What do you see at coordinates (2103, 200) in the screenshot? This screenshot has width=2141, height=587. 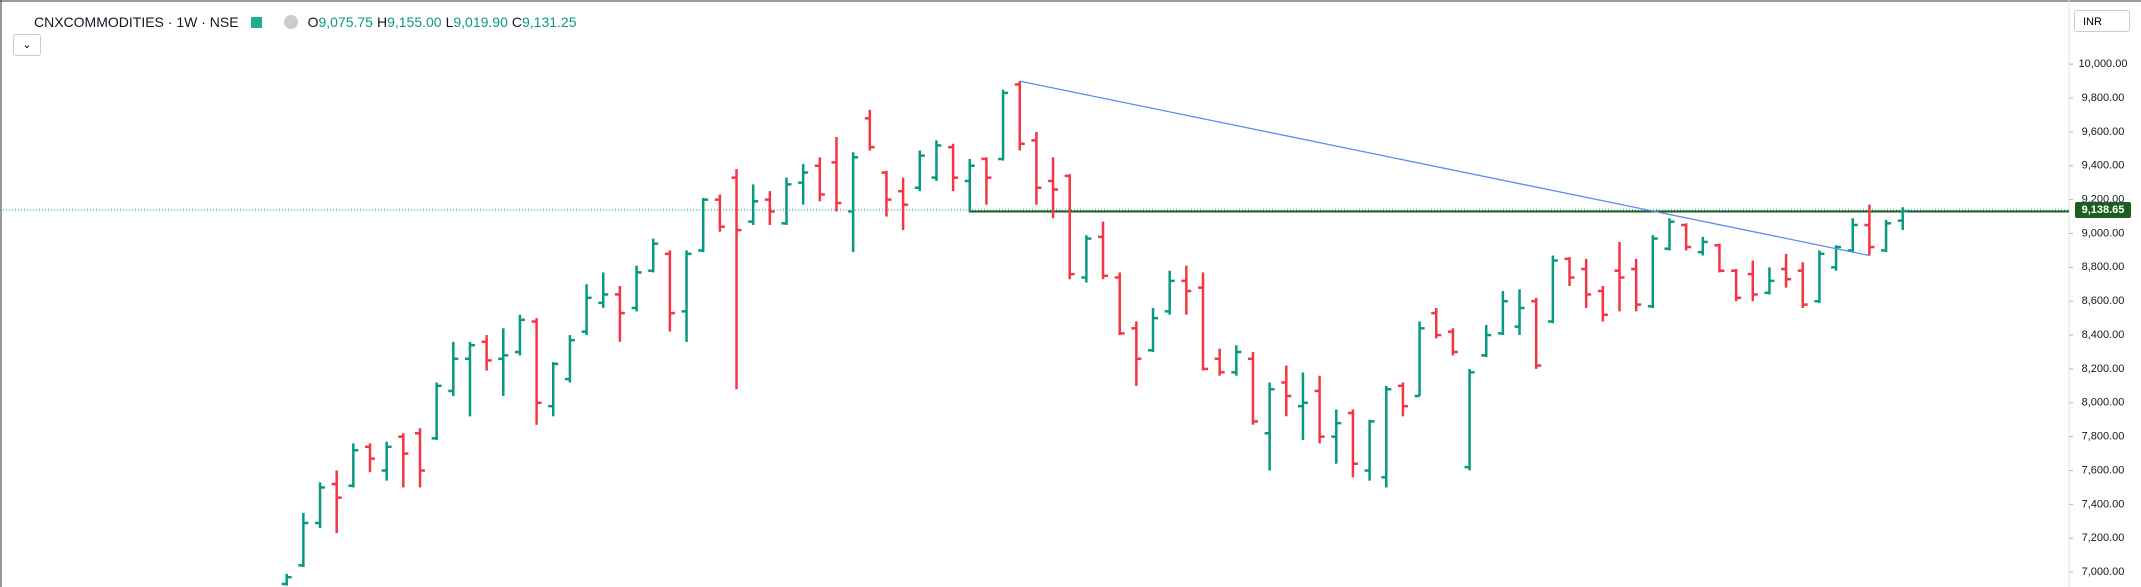 I see `y-tick-label: 9,200.00` at bounding box center [2103, 200].